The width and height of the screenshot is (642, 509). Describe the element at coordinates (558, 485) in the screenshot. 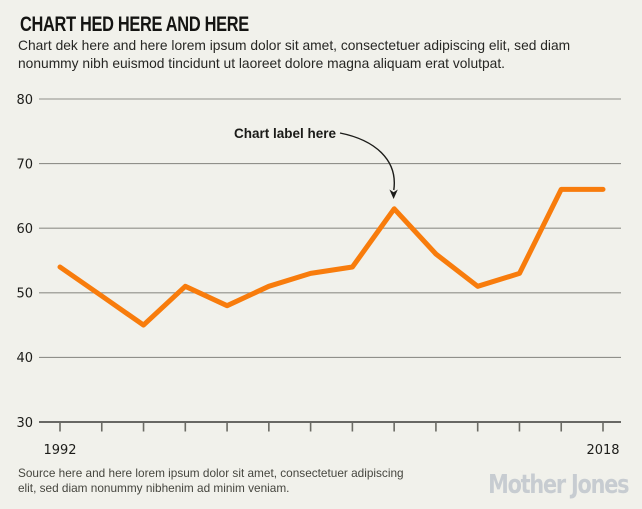

I see `motherjones-logo: Mother Jones` at that location.